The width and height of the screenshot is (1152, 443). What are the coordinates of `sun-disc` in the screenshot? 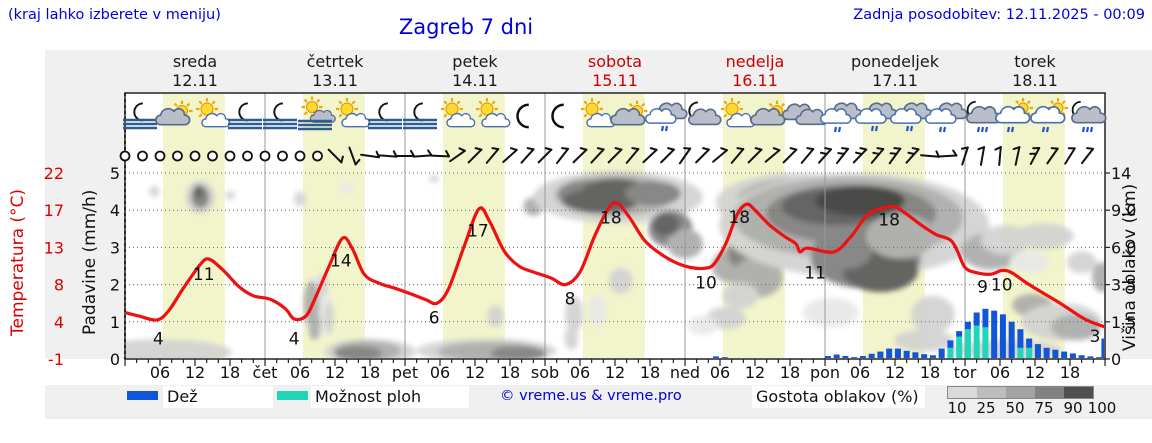 It's located at (312, 107).